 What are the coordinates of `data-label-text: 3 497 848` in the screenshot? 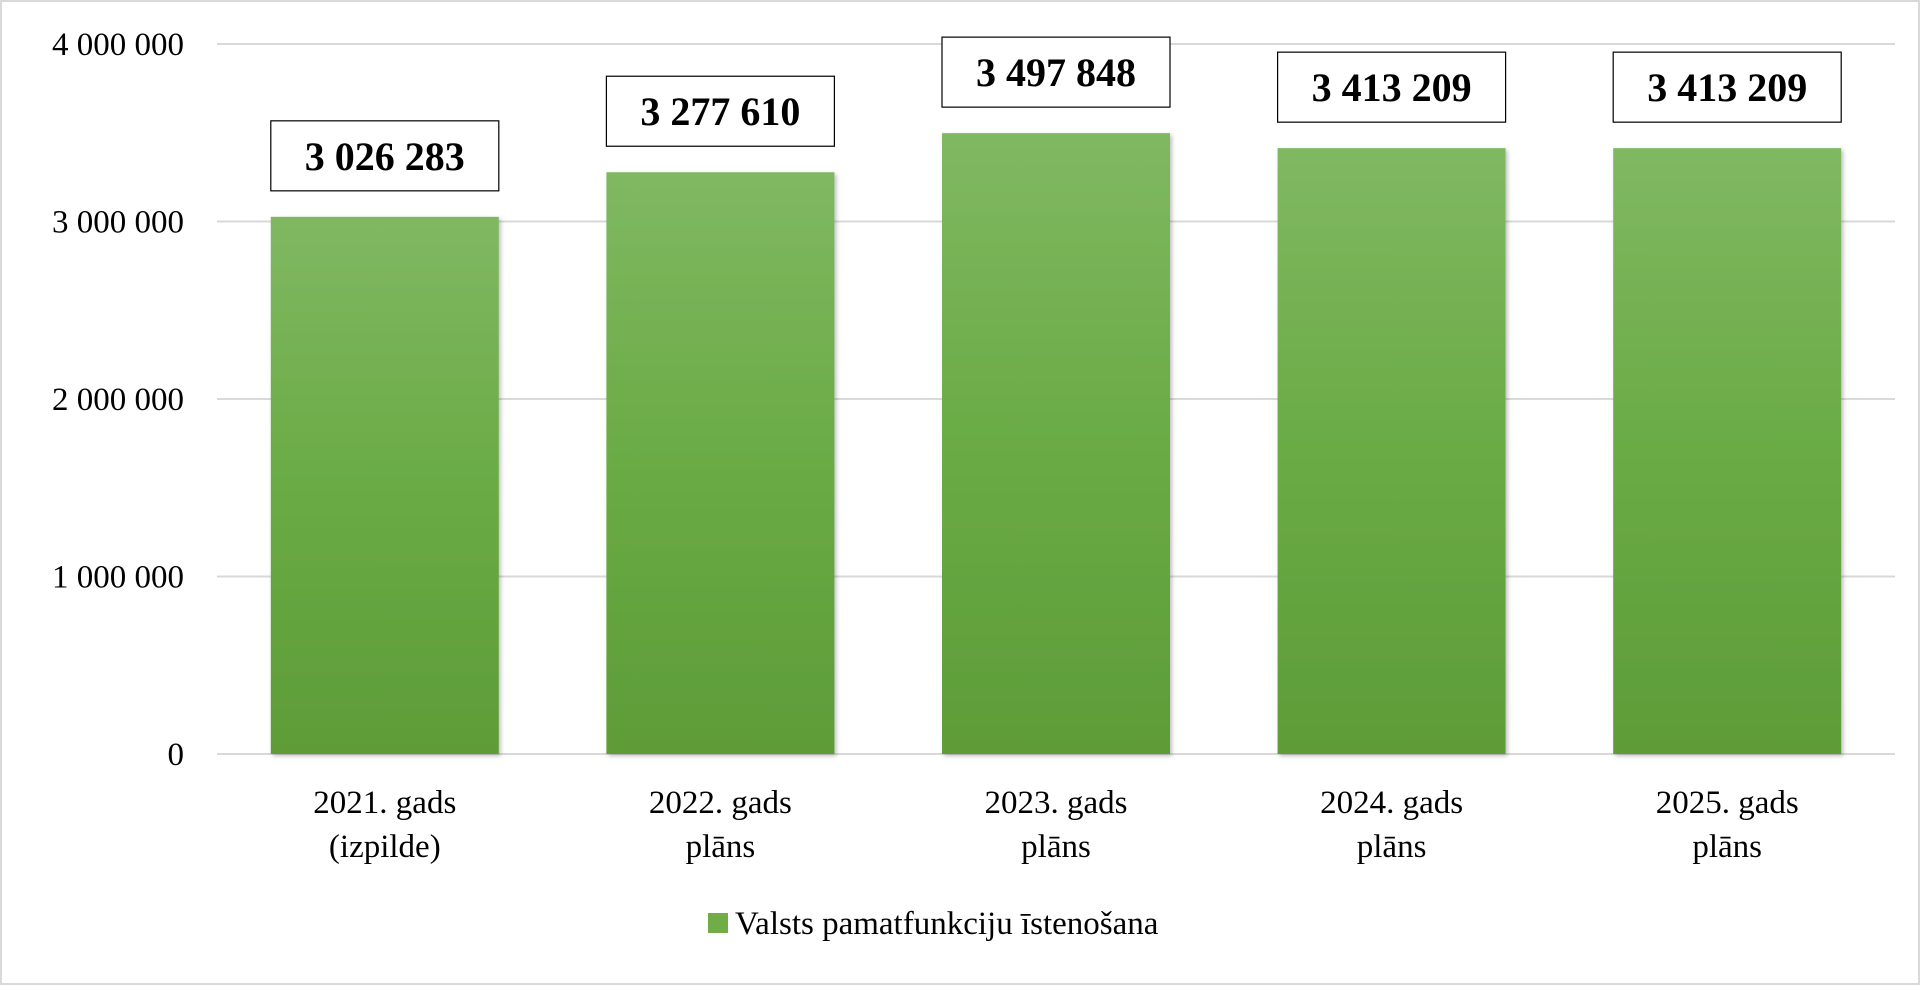 It's located at (1056, 72).